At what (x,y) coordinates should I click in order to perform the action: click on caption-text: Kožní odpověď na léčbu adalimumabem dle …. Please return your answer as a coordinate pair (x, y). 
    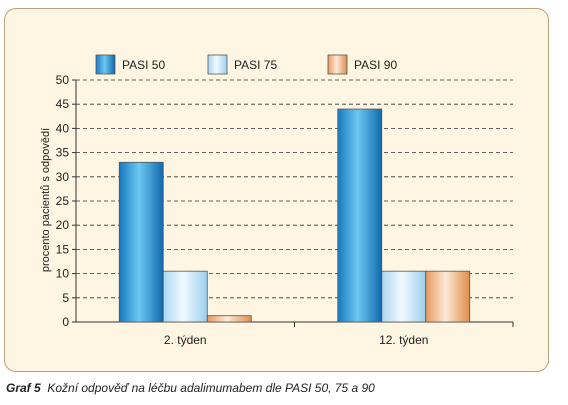
    Looking at the image, I should click on (211, 388).